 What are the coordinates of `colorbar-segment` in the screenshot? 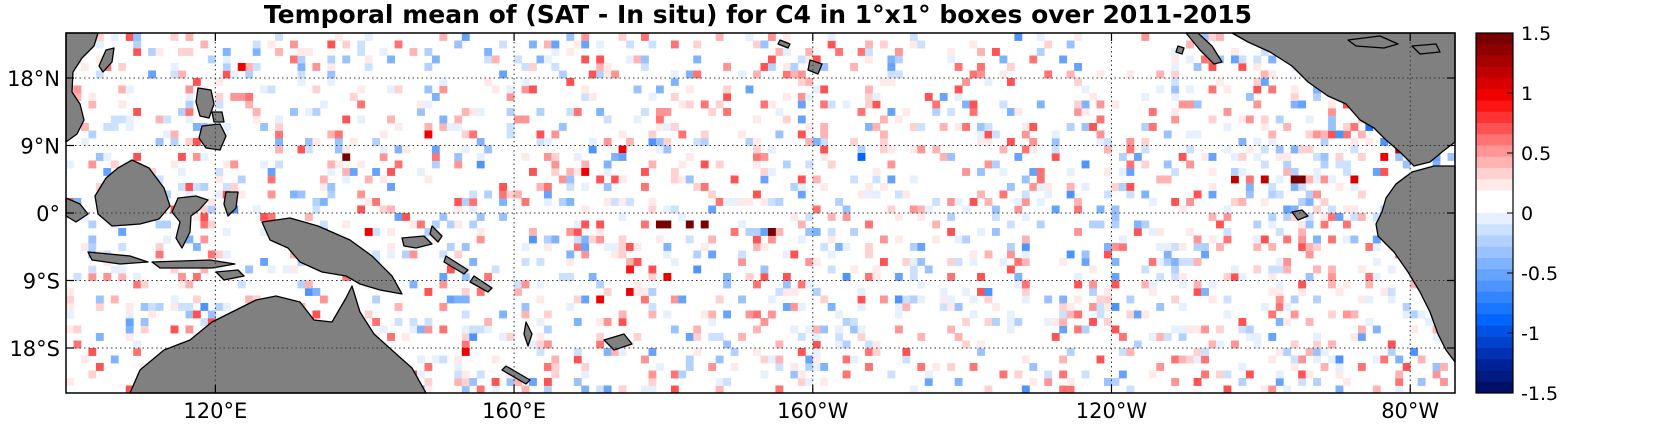 It's located at (1494, 252).